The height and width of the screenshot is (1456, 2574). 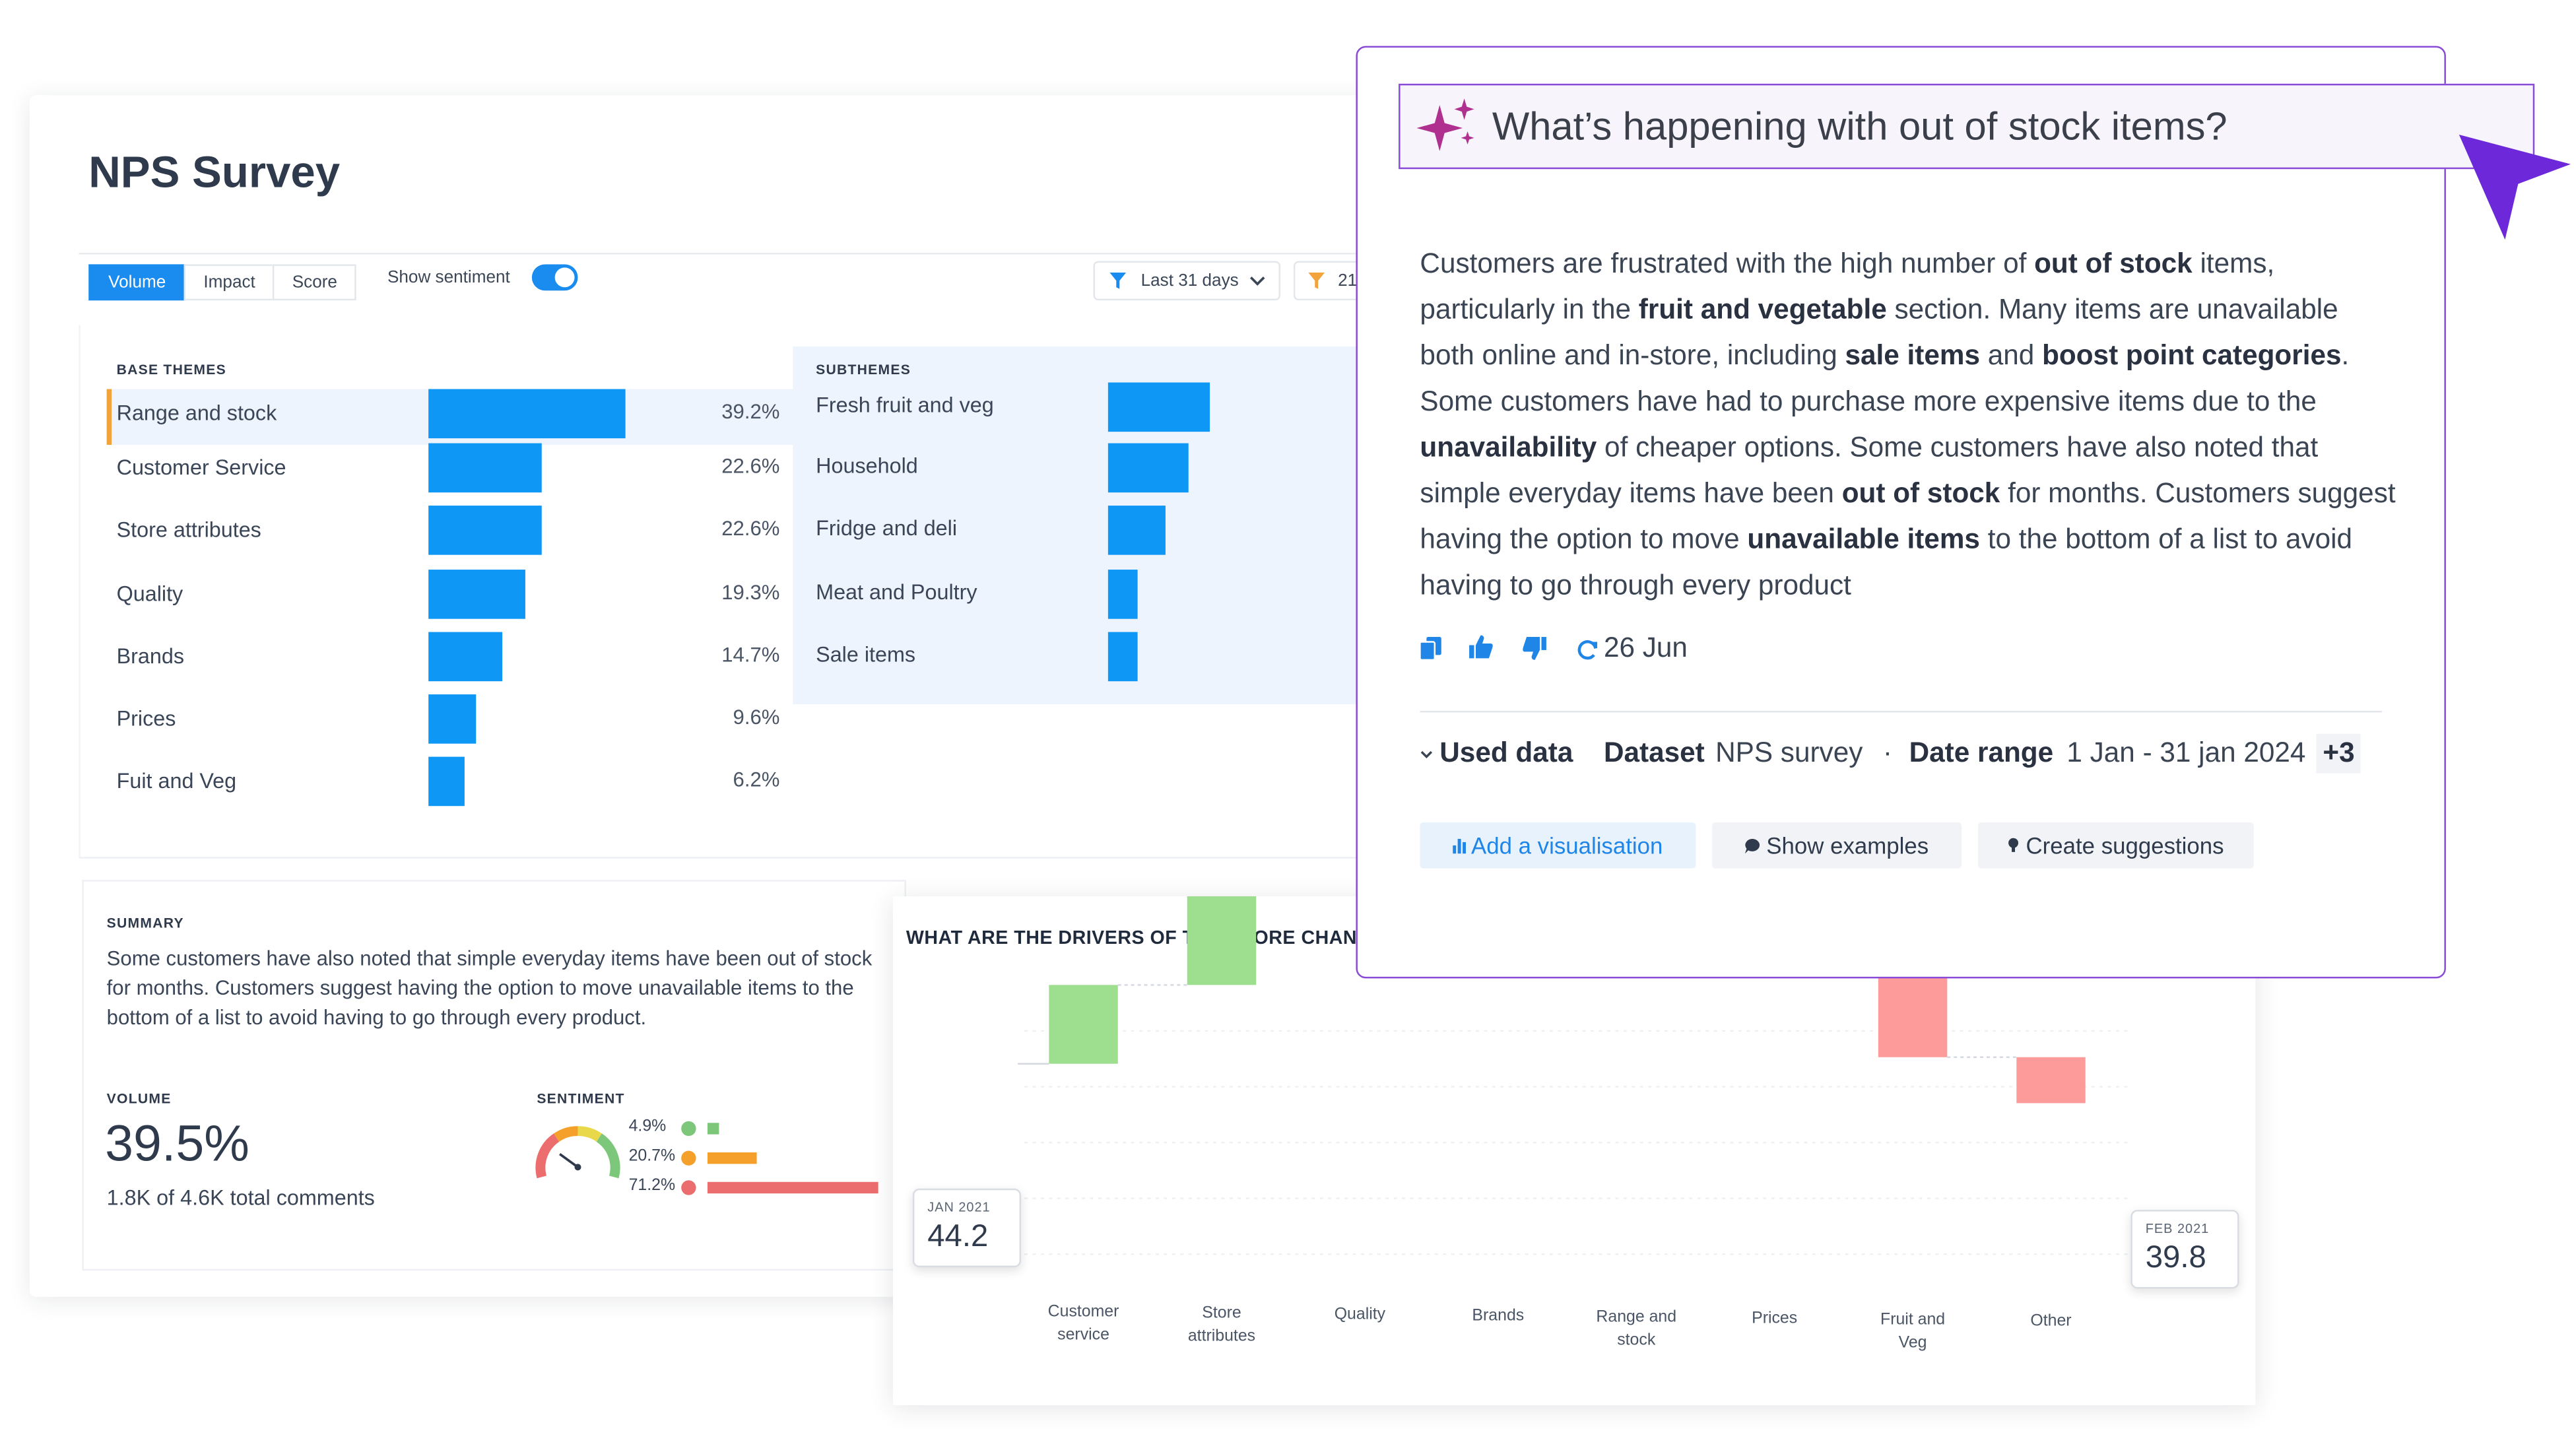 I want to click on x-axis-label: stock, so click(x=1636, y=1340).